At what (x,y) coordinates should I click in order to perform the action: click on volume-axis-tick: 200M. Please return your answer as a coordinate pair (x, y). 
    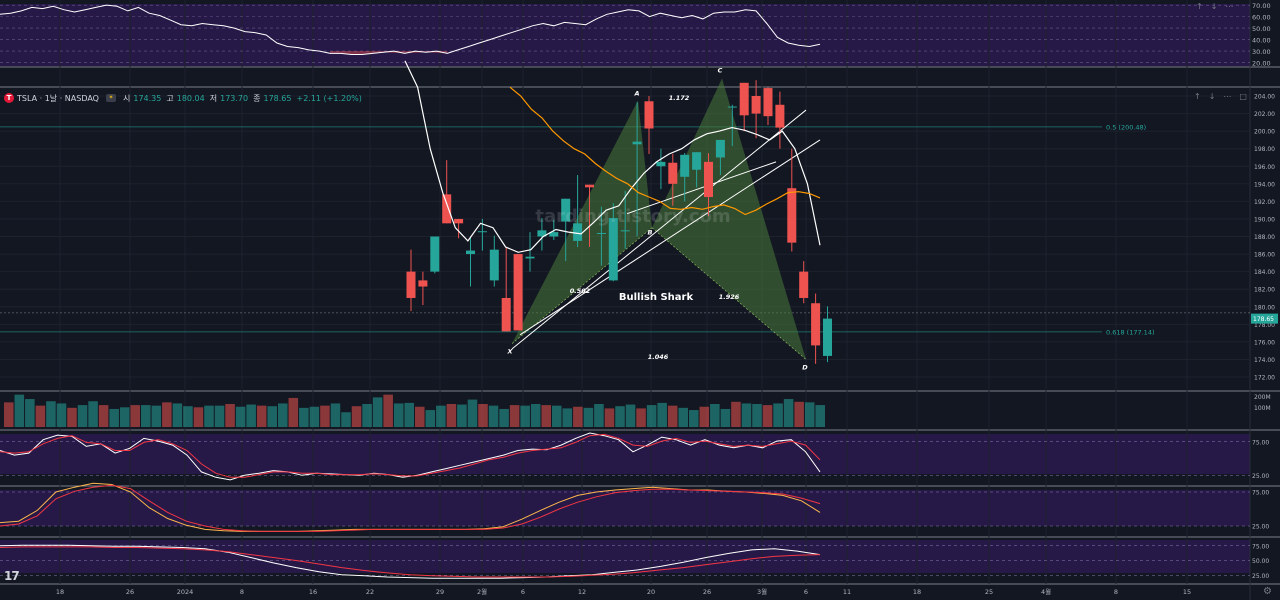
    Looking at the image, I should click on (1262, 397).